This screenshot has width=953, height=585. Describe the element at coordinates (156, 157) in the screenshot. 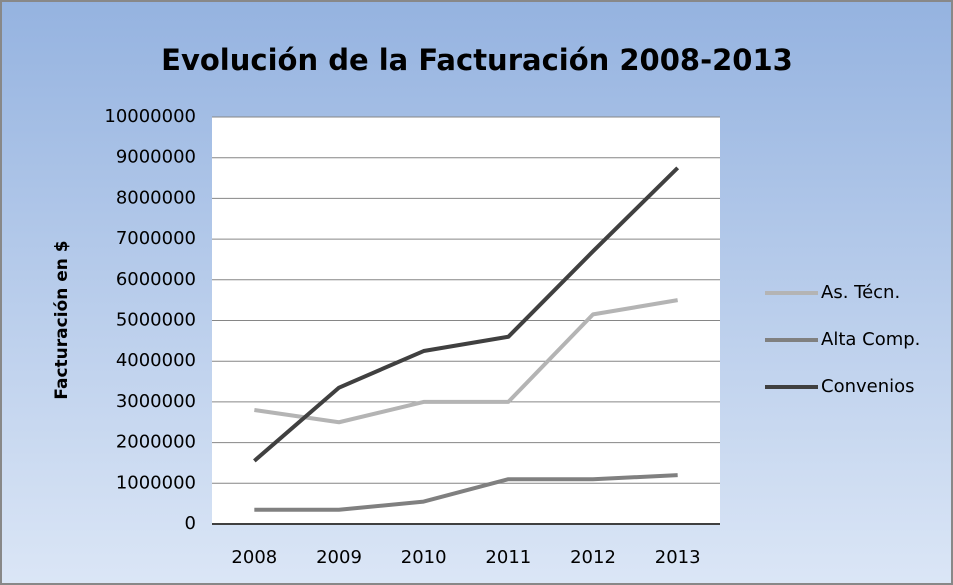

I see `y-tick-label: 9000000` at that location.